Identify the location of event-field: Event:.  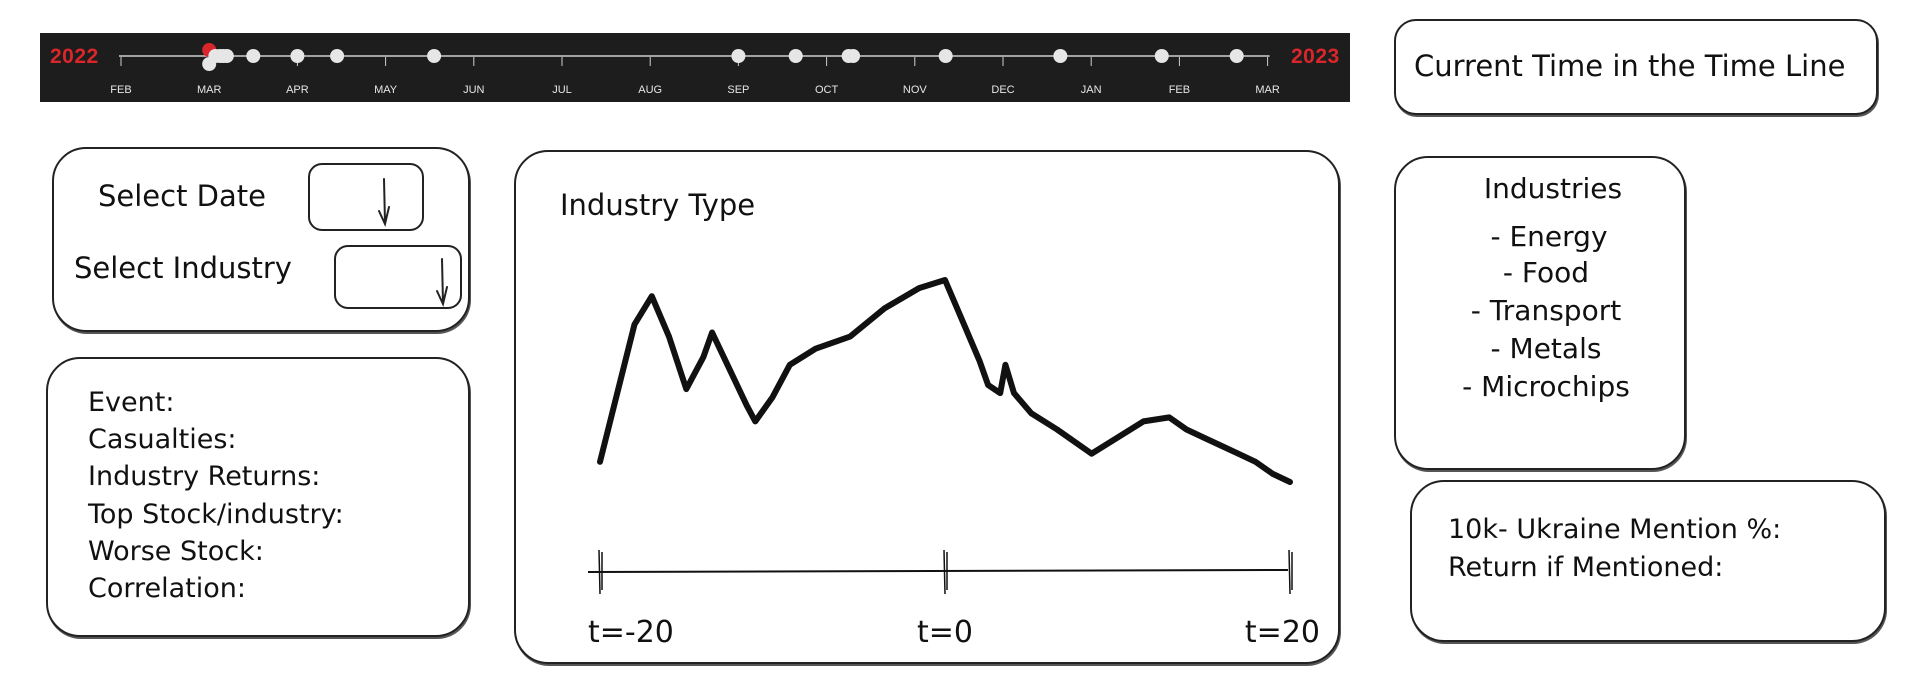
(131, 402).